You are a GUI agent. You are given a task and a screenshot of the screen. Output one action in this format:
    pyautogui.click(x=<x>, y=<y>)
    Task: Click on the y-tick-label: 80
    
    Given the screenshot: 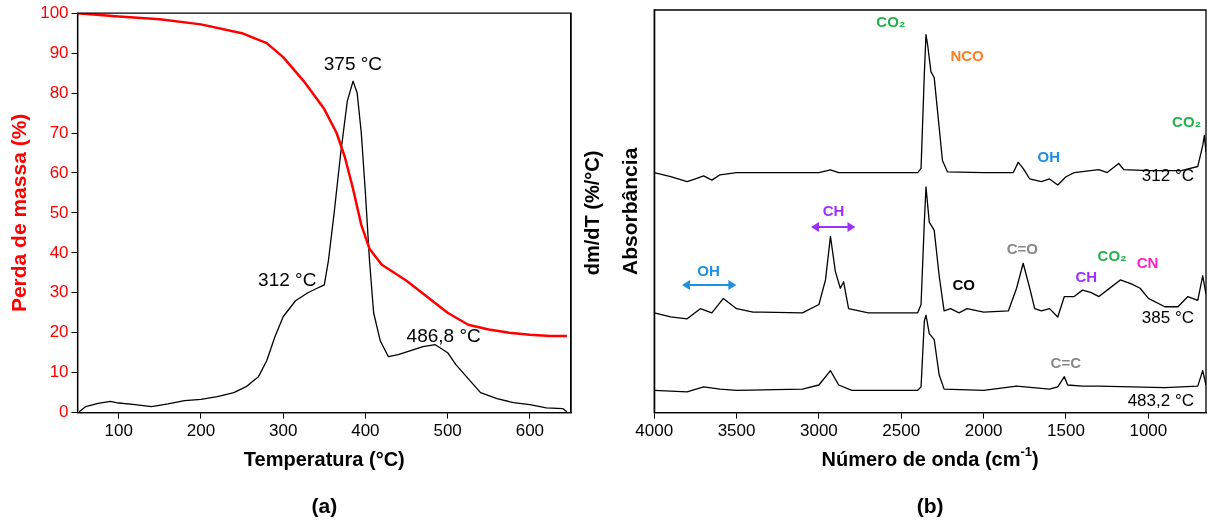 What is the action you would take?
    pyautogui.click(x=59, y=92)
    